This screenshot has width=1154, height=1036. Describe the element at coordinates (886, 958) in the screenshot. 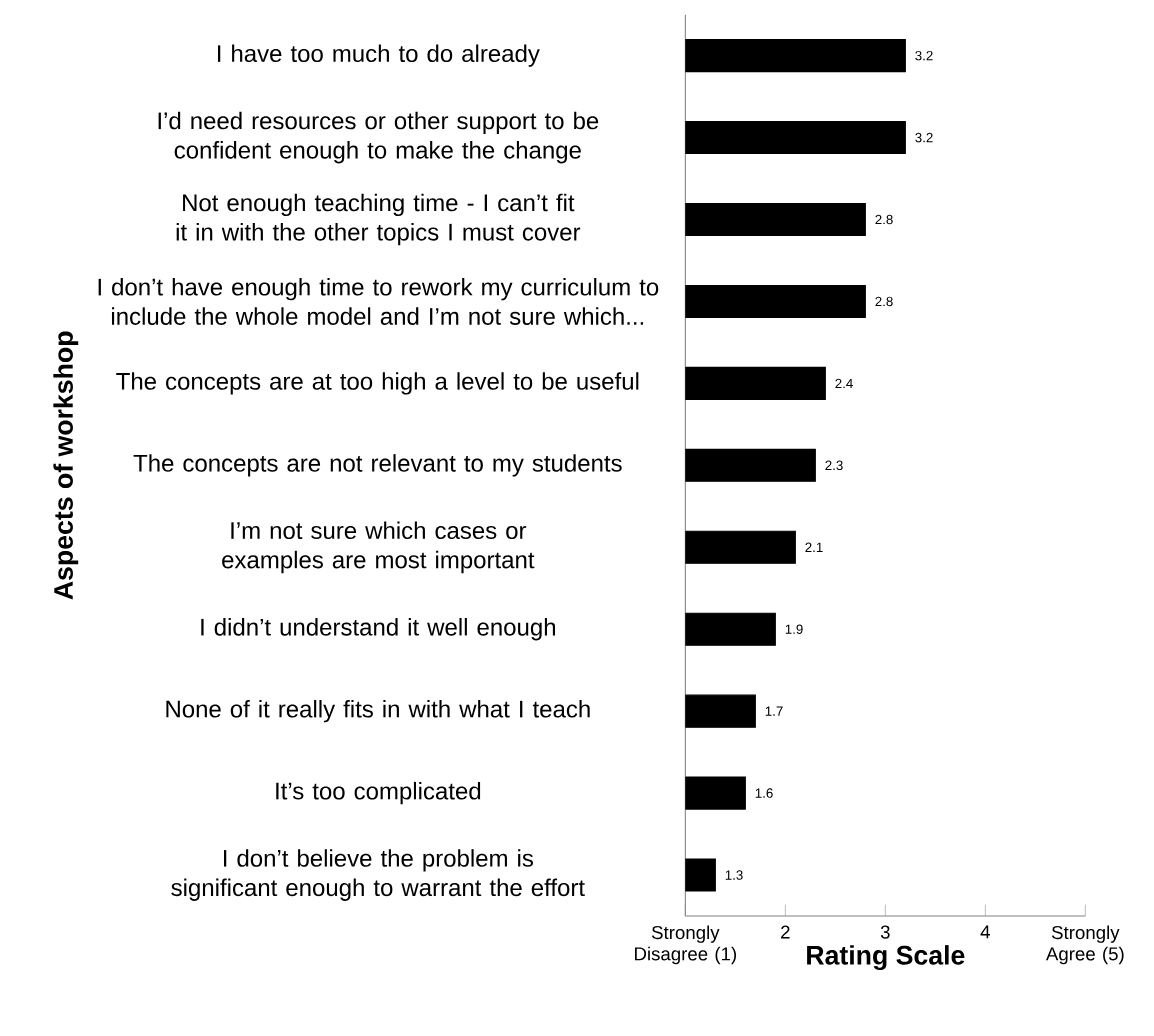

I see `x-axis-title: Rating Scale` at that location.